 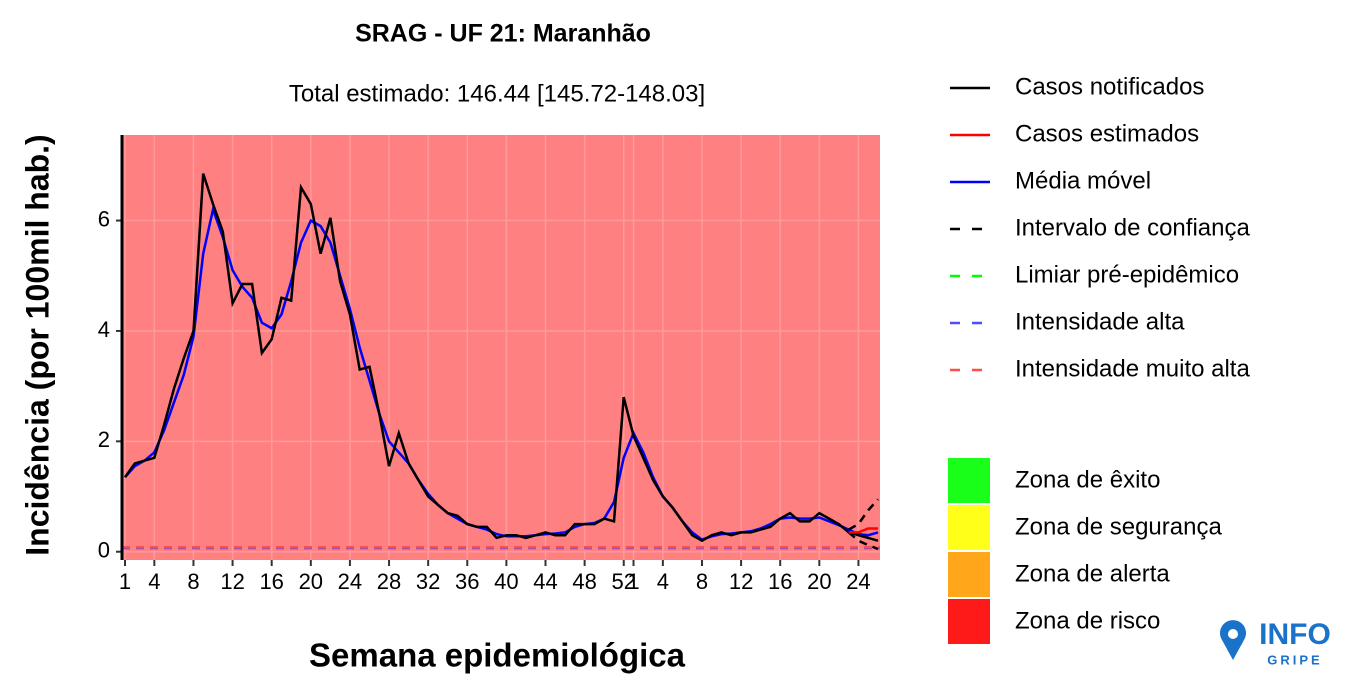 What do you see at coordinates (863, 514) in the screenshot?
I see `ci-upper` at bounding box center [863, 514].